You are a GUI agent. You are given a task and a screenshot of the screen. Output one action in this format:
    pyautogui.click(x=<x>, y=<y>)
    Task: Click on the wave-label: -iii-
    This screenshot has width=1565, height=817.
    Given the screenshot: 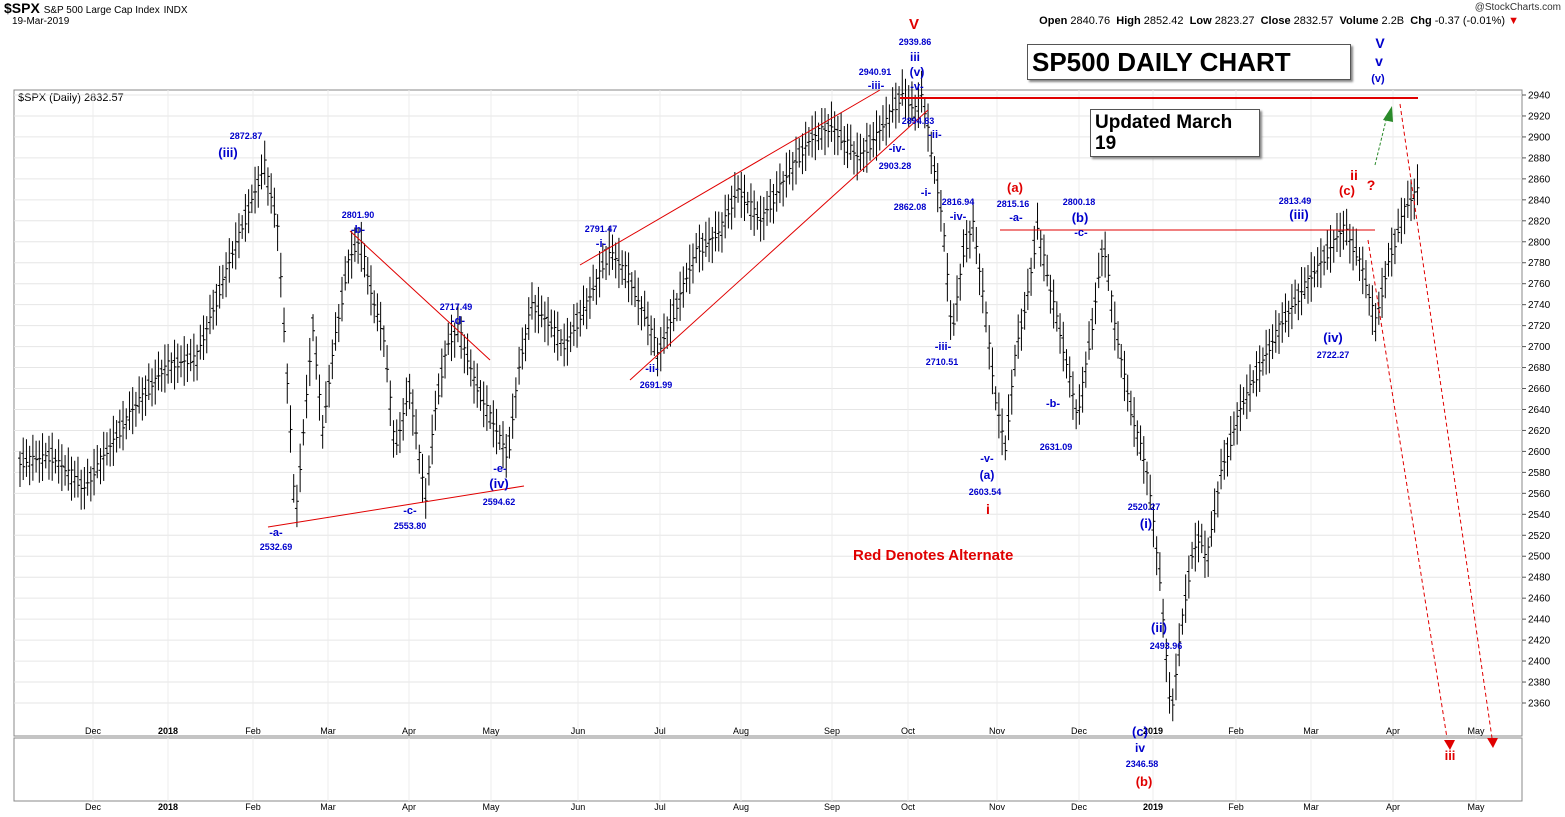 What is the action you would take?
    pyautogui.click(x=876, y=86)
    